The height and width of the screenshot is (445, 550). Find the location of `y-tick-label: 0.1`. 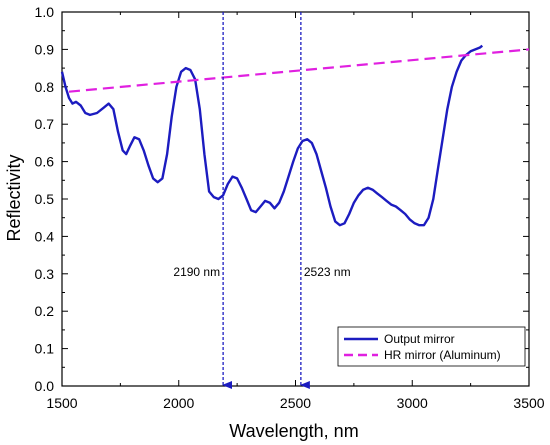

y-tick-label: 0.1 is located at coordinates (45, 349).